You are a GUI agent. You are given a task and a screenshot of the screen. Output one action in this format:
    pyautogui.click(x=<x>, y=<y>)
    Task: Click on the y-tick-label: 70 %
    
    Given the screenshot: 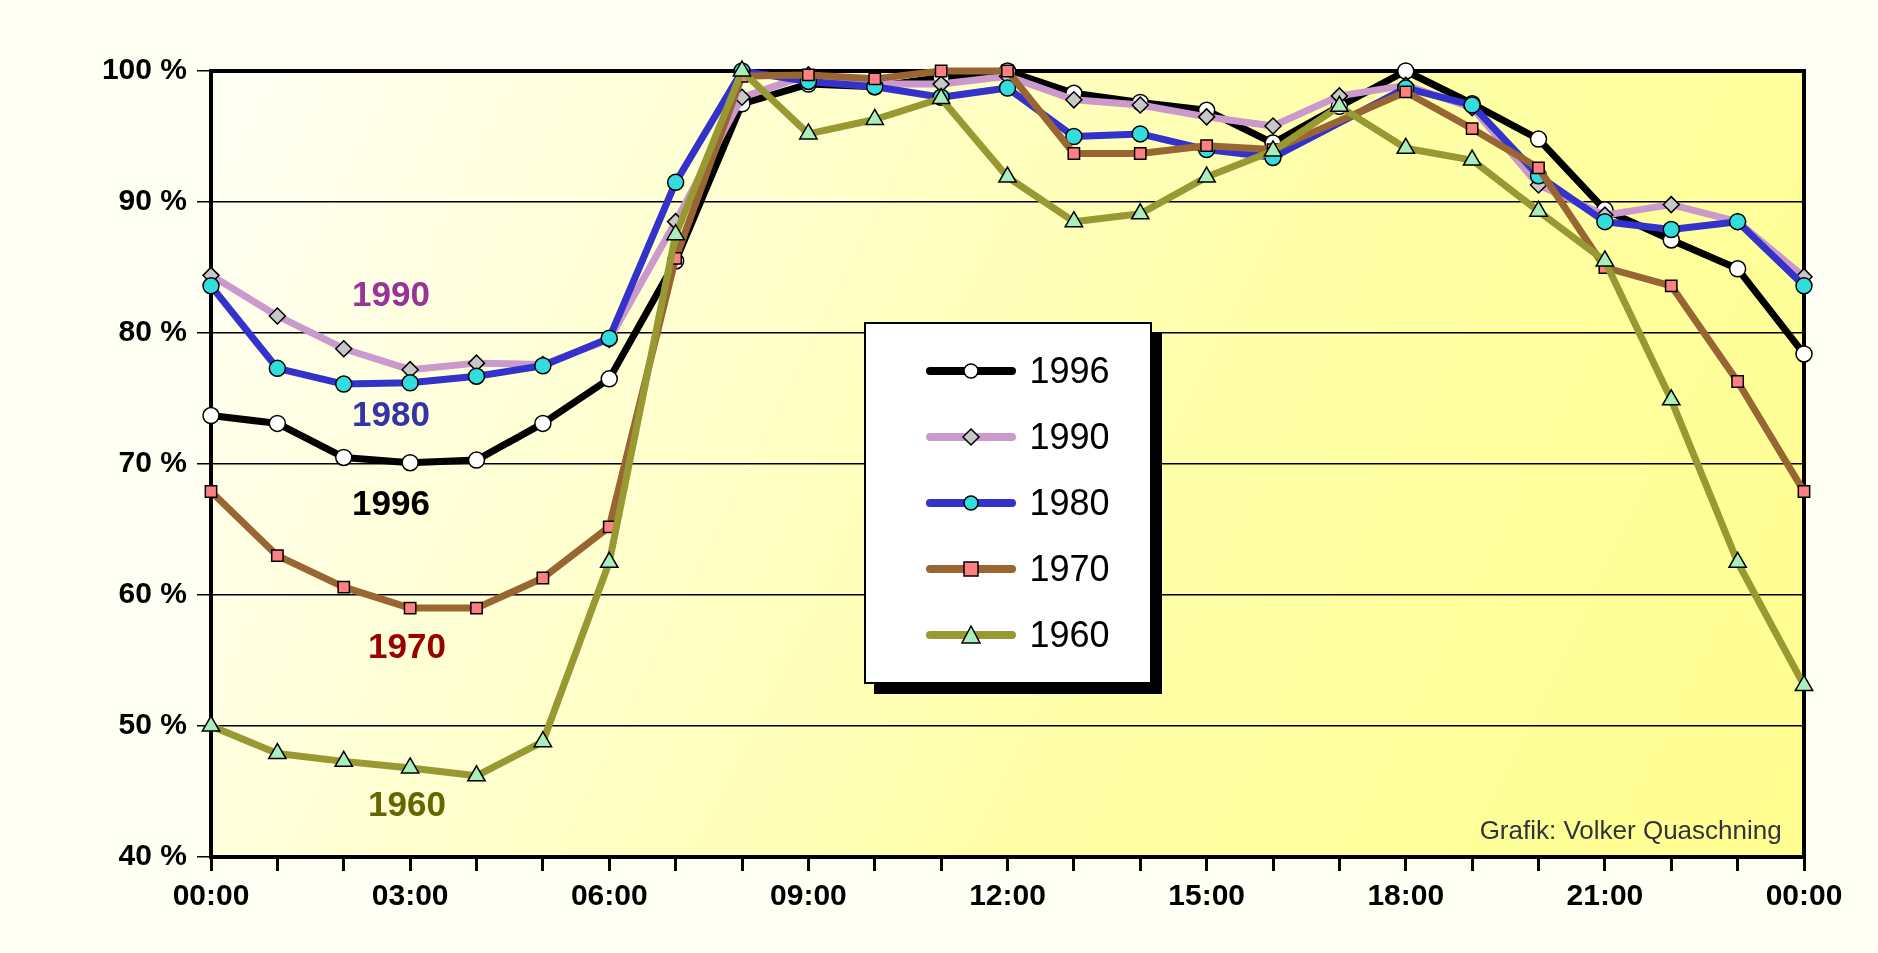 What is the action you would take?
    pyautogui.click(x=152, y=462)
    